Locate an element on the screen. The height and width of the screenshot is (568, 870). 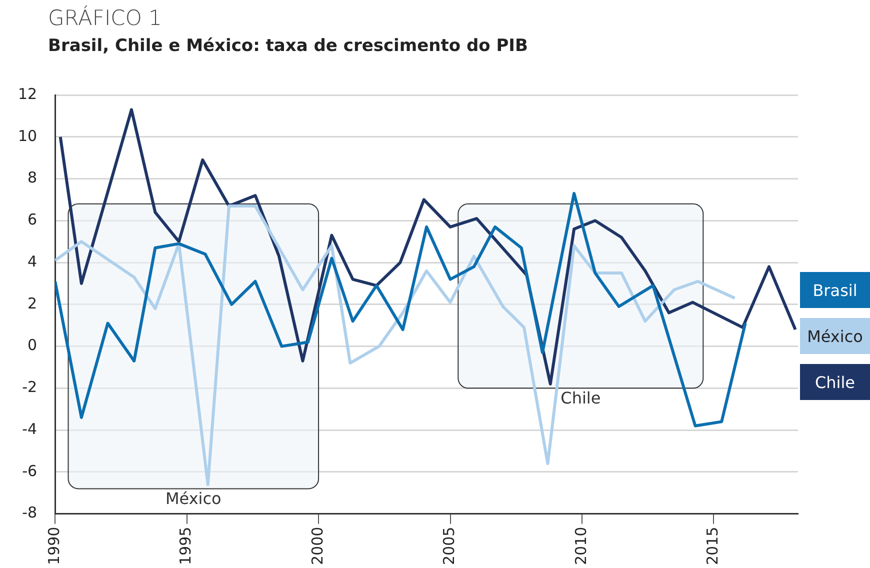
band-label: México is located at coordinates (193, 498).